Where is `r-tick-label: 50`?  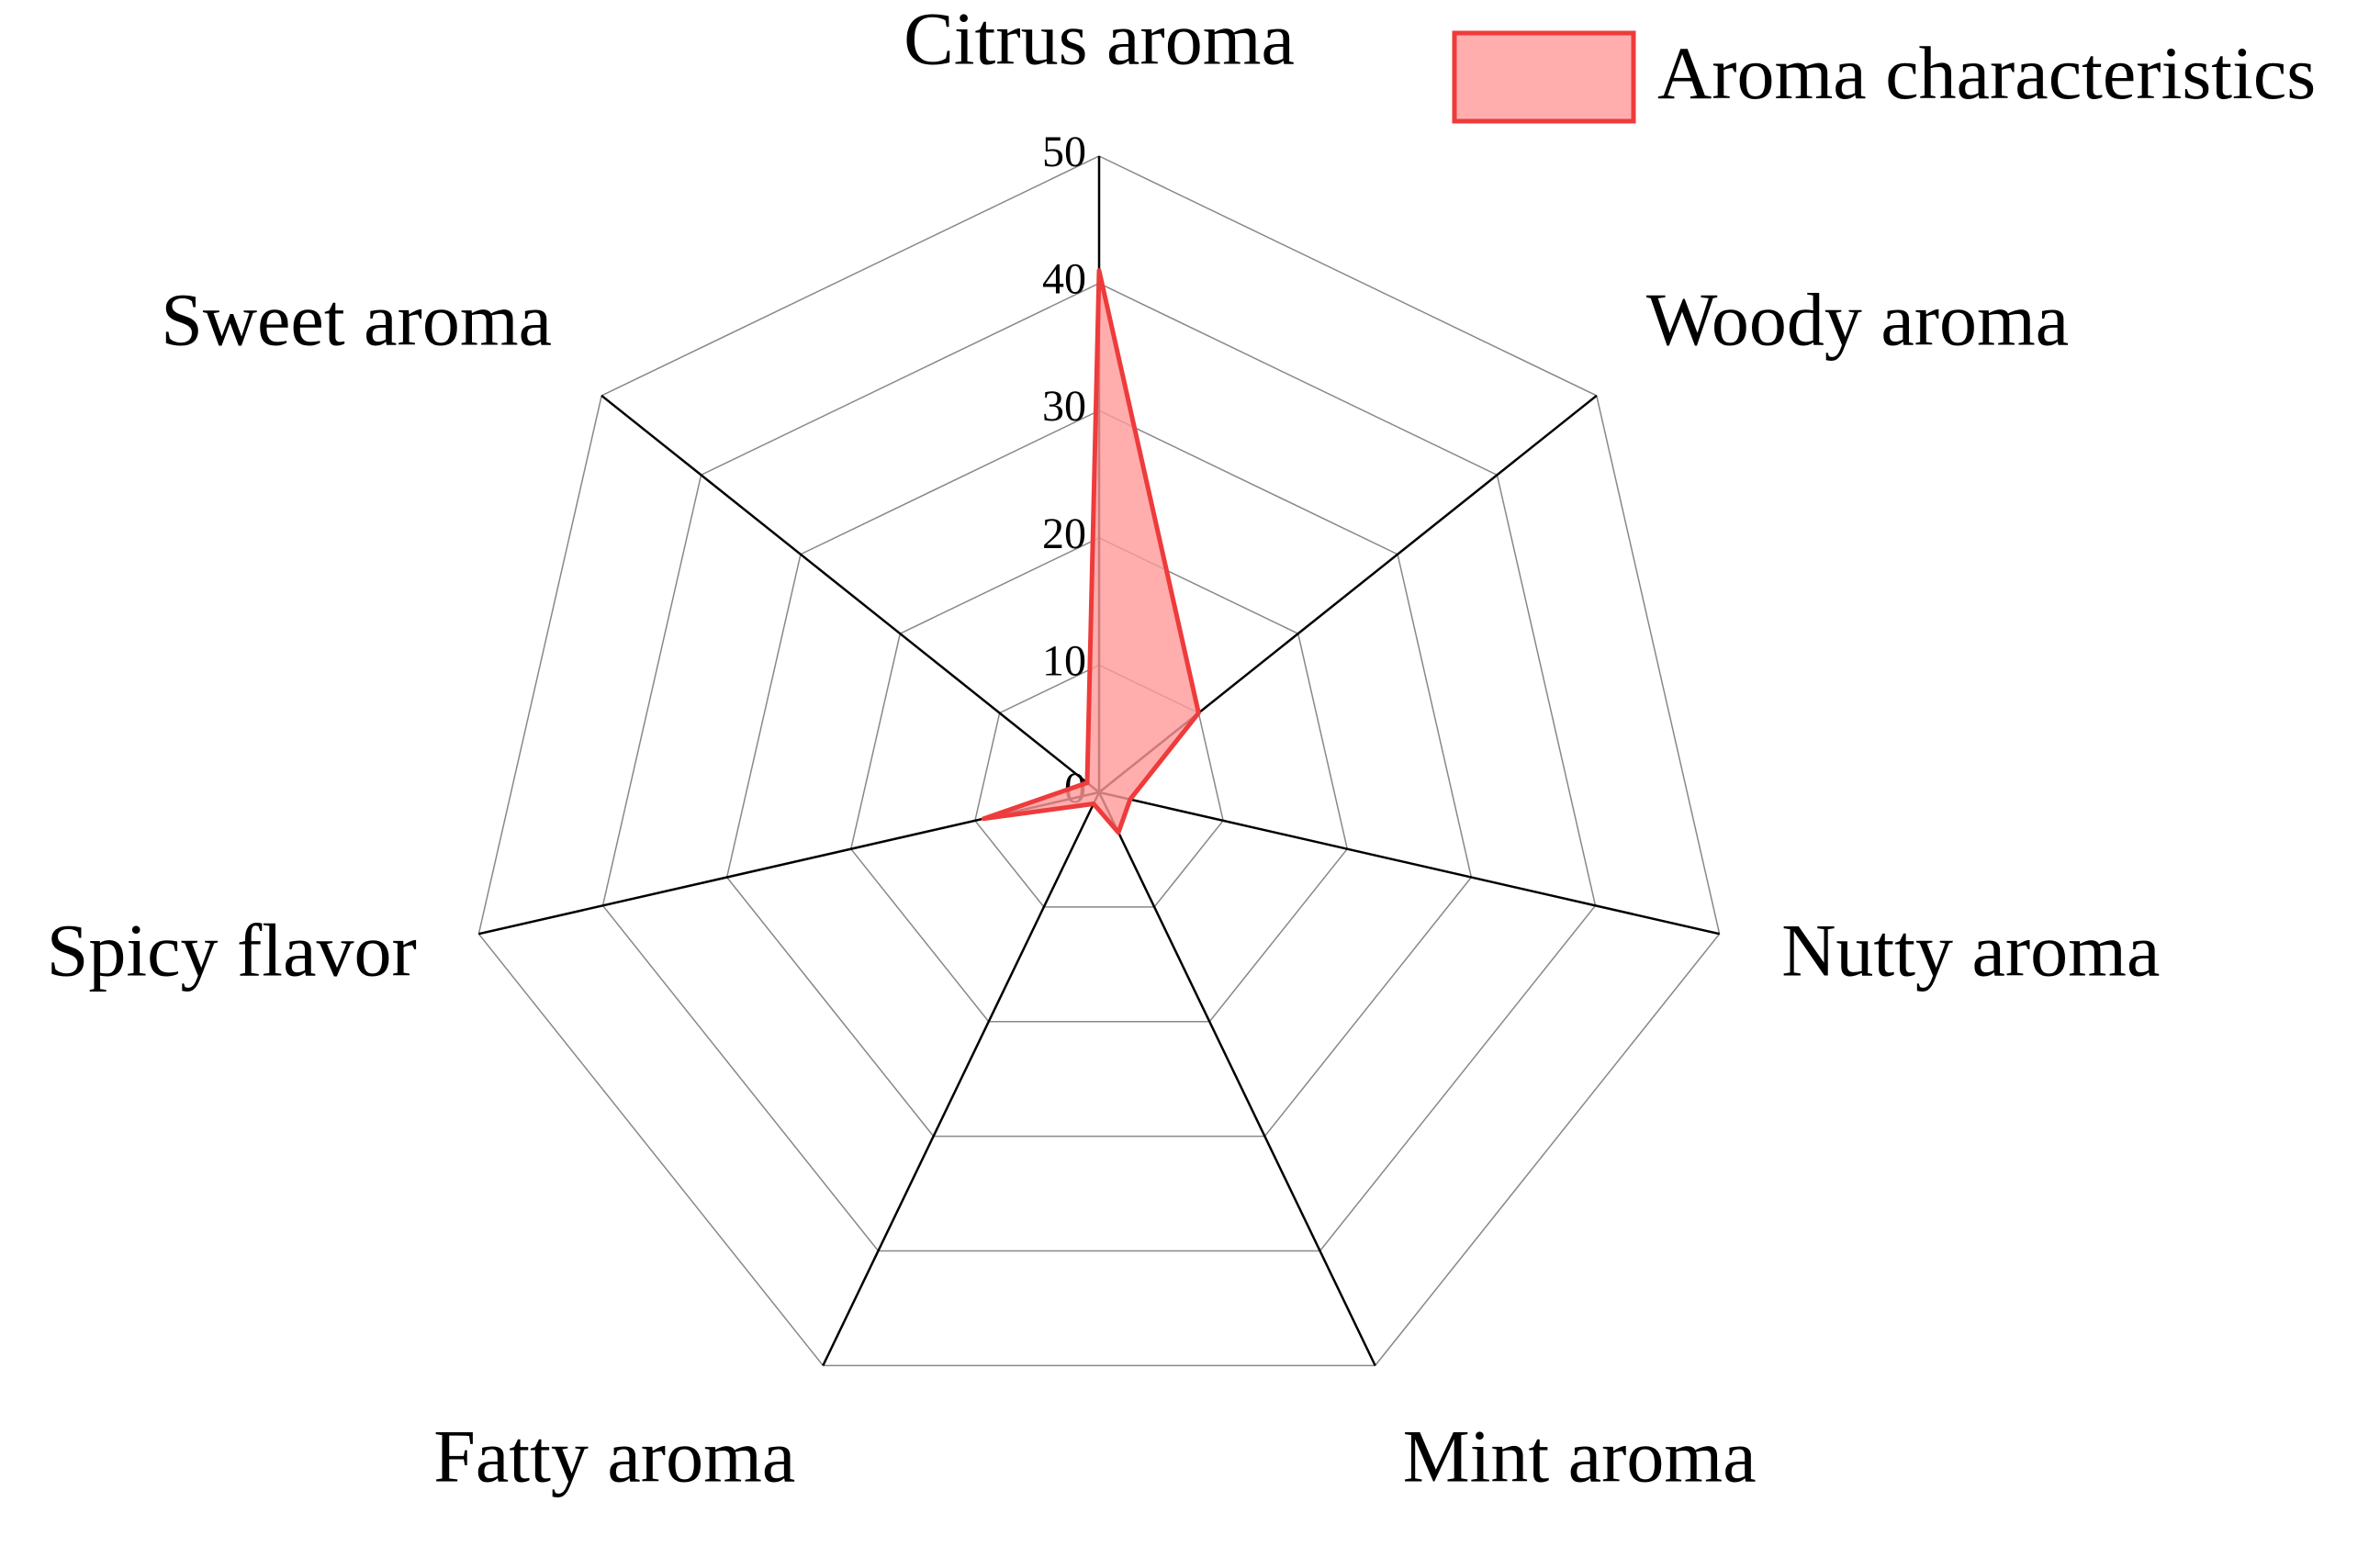
r-tick-label: 50 is located at coordinates (1064, 152).